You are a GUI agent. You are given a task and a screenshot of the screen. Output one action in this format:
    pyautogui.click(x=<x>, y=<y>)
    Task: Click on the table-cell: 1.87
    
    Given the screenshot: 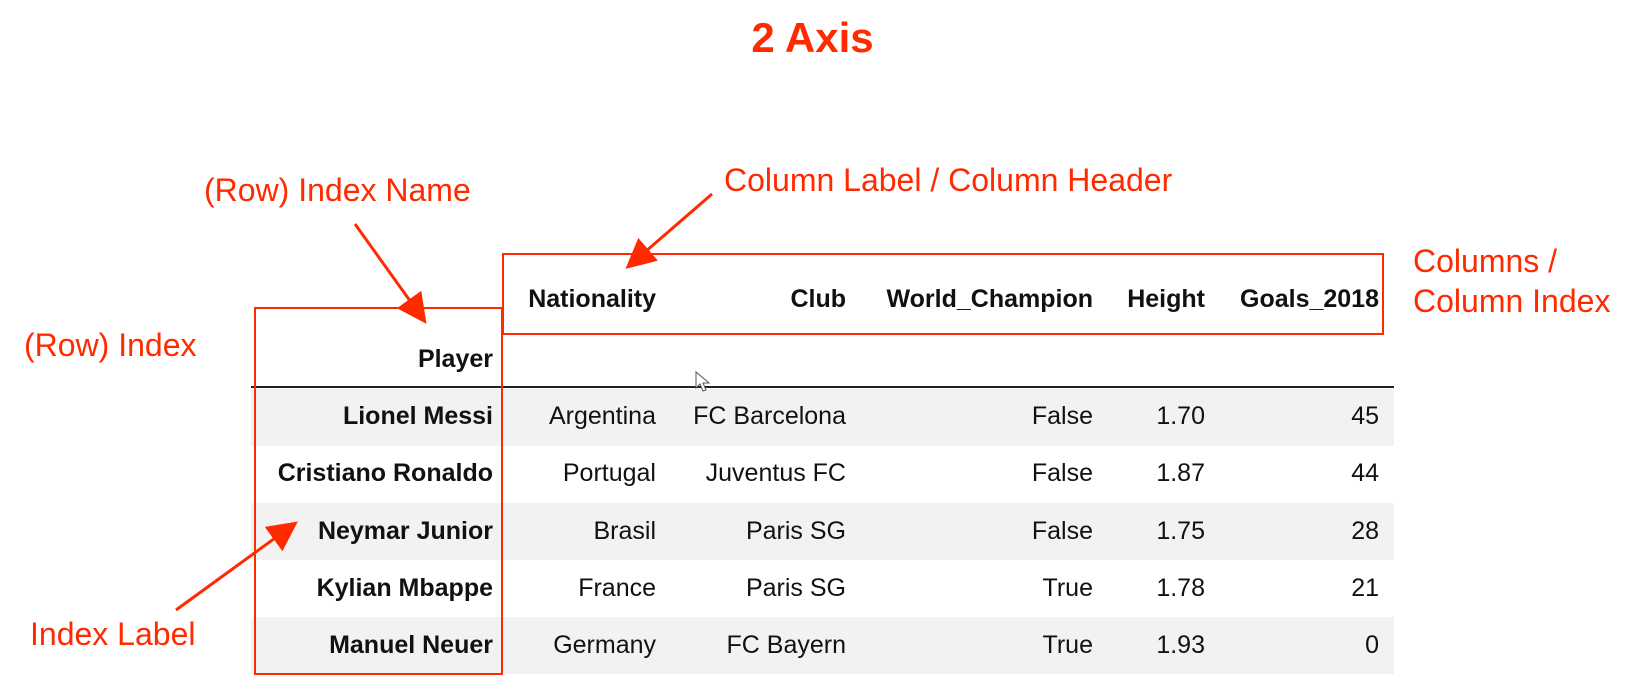 What is the action you would take?
    pyautogui.click(x=1180, y=473)
    